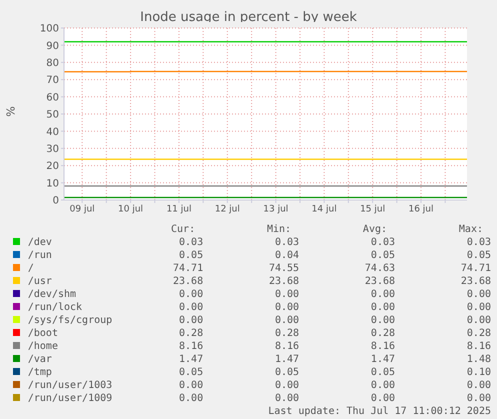  Describe the element at coordinates (421, 209) in the screenshot. I see `x-tick-label: 16 jul` at that location.